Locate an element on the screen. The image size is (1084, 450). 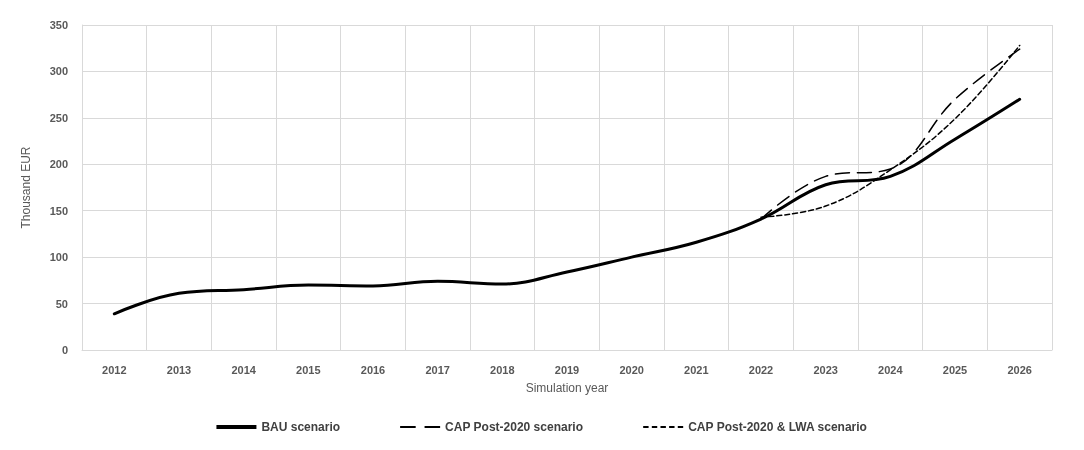
x-tick-label: 2013 is located at coordinates (179, 369).